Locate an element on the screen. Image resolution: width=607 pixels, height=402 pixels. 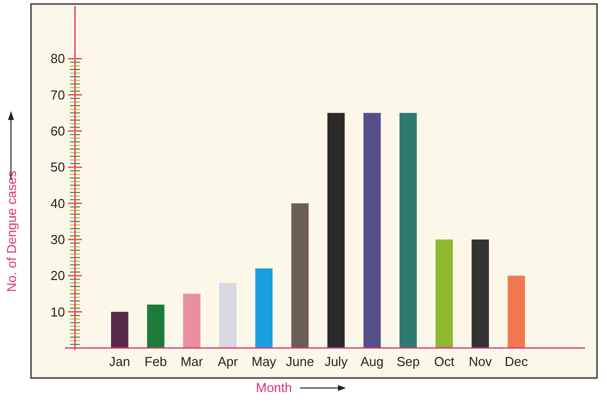
y-tick-label: 70 is located at coordinates (57, 94).